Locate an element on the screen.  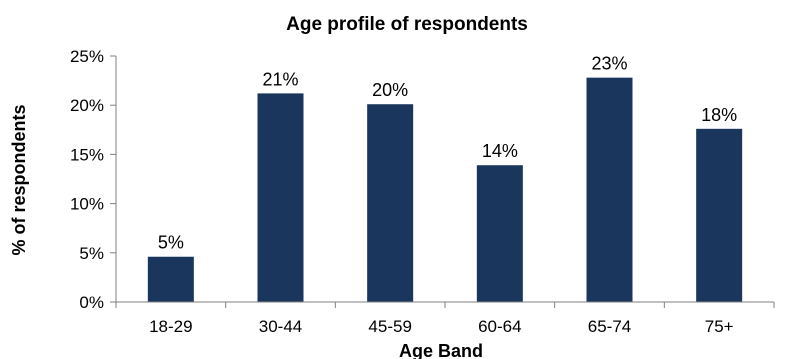
chart-title: Age profile of respondents is located at coordinates (407, 24).